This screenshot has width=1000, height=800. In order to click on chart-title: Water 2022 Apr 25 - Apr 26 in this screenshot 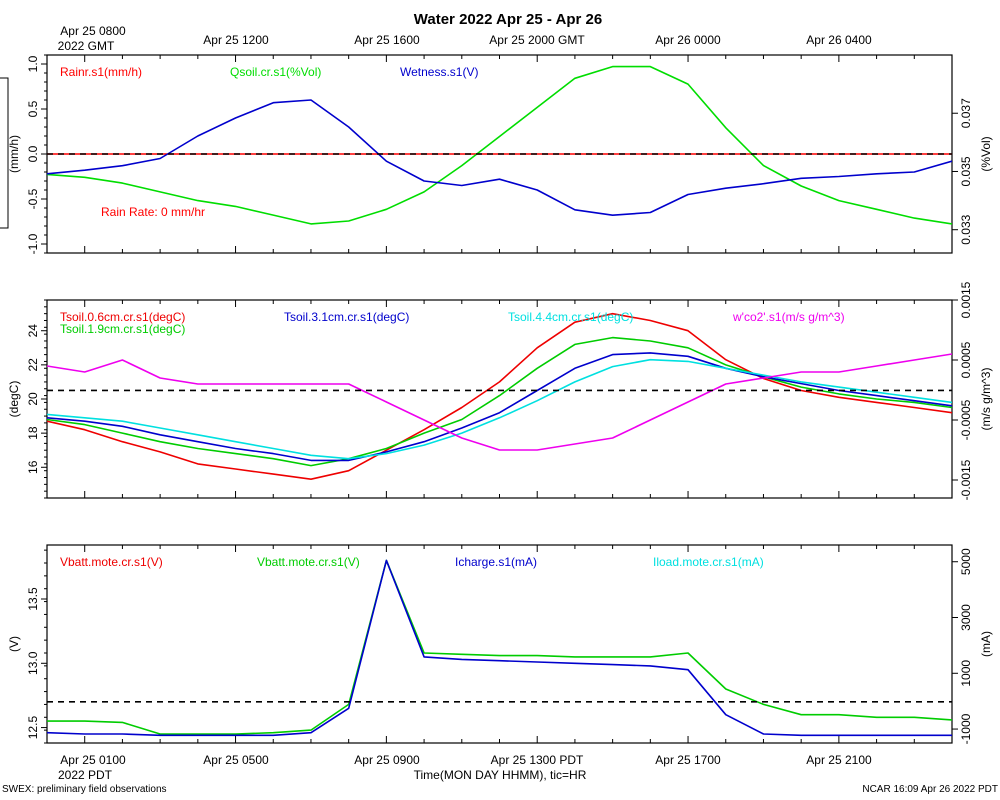, I will do `click(508, 19)`.